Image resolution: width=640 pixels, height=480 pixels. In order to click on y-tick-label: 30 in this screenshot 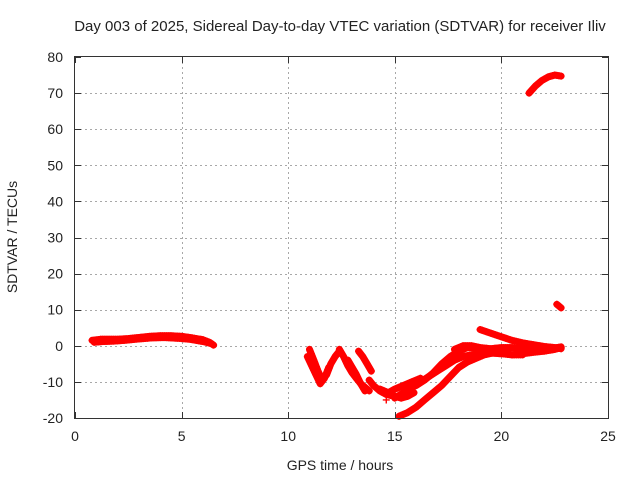, I will do `click(55, 238)`.